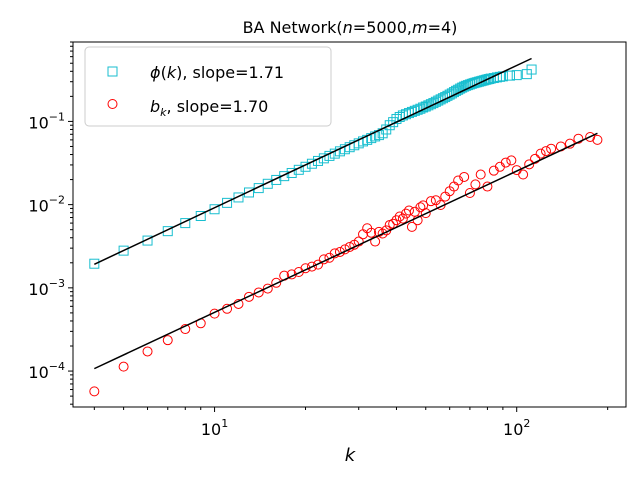 Image resolution: width=640 pixels, height=480 pixels. What do you see at coordinates (351, 455) in the screenshot?
I see `x-axis-label: k` at bounding box center [351, 455].